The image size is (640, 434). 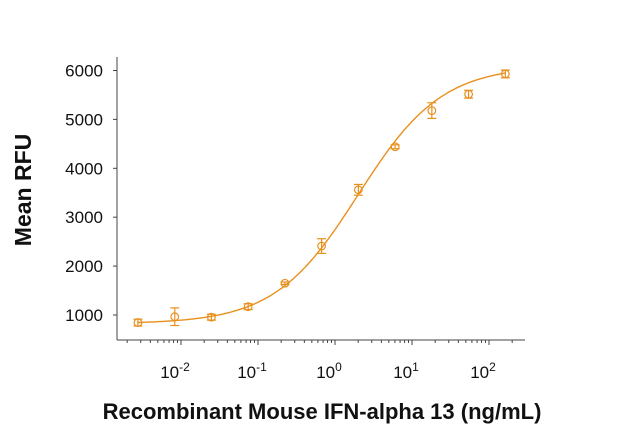 I want to click on x-tick-label: 10², so click(x=483, y=371).